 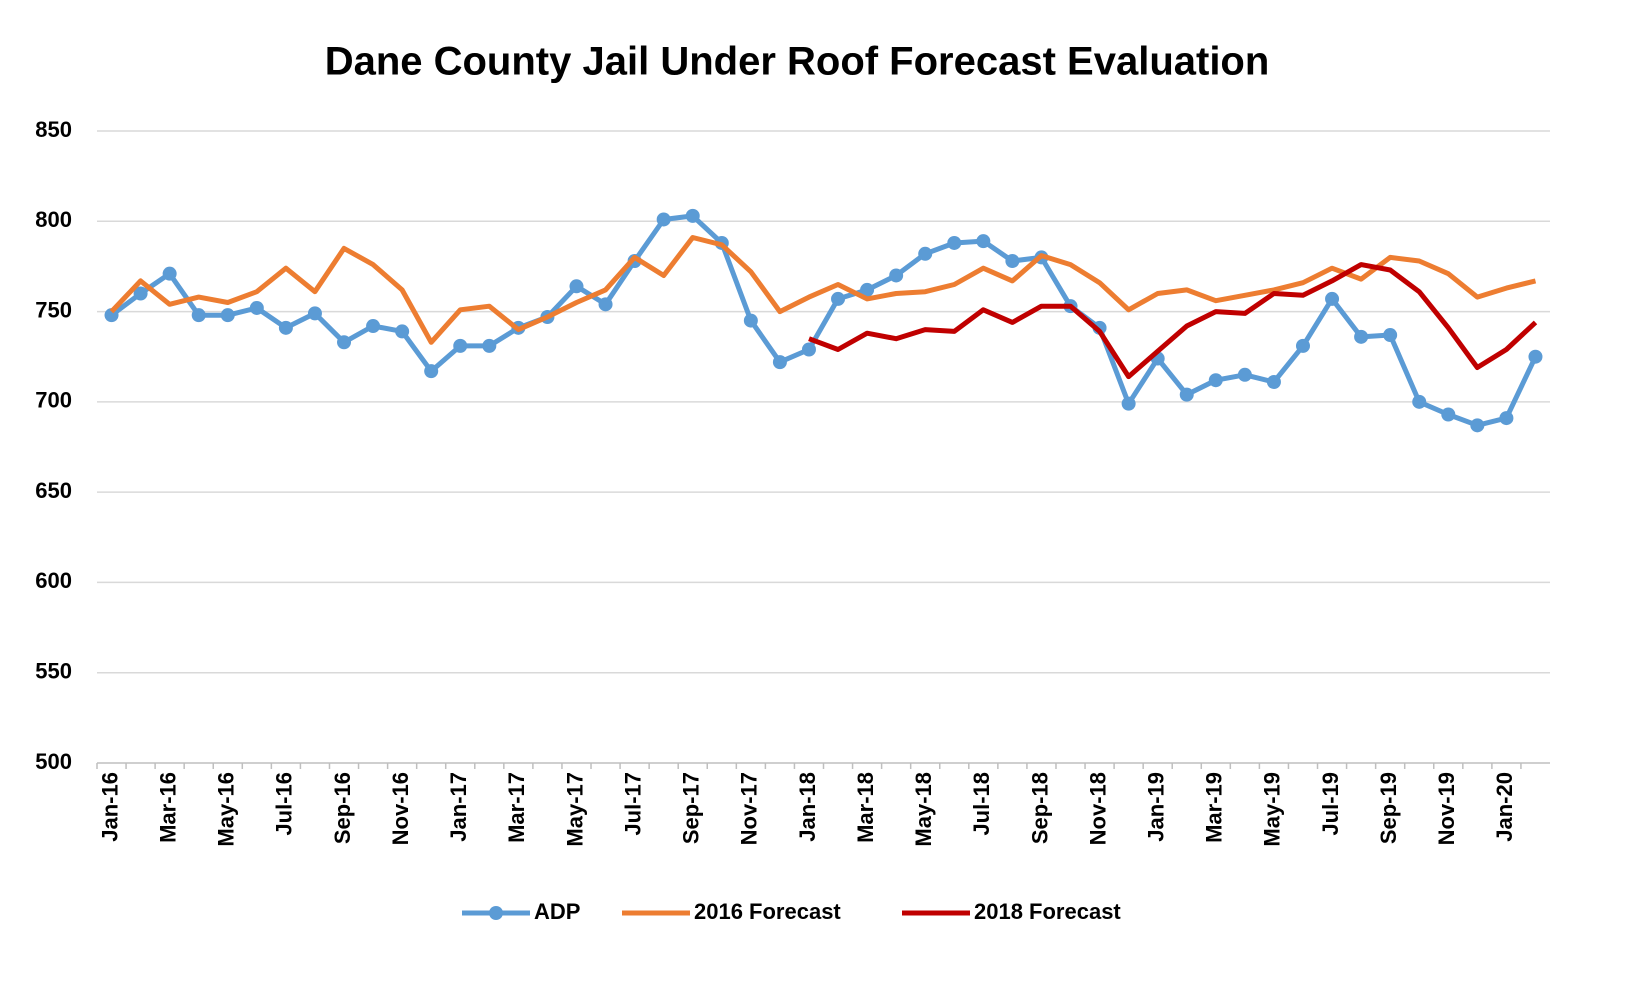 I want to click on x-tick-label: Jan-18, so click(x=807, y=807).